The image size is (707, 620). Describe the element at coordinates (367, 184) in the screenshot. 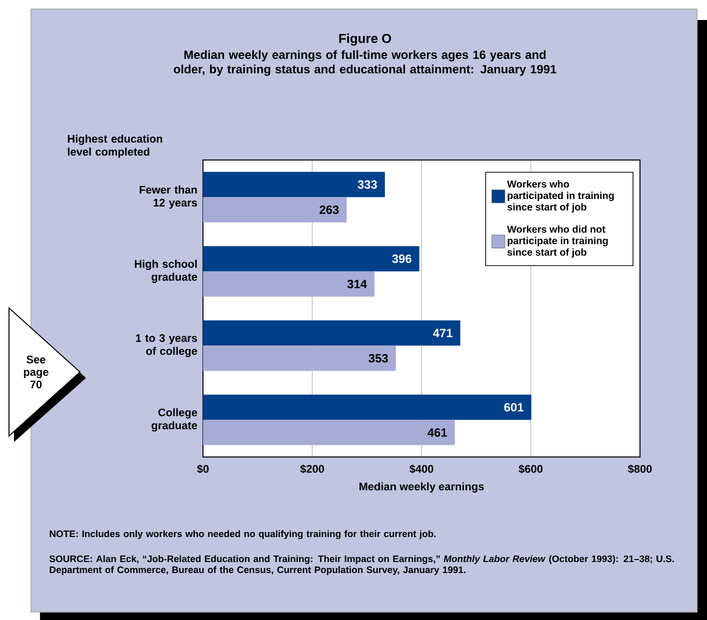

I see `data-label: 333` at that location.